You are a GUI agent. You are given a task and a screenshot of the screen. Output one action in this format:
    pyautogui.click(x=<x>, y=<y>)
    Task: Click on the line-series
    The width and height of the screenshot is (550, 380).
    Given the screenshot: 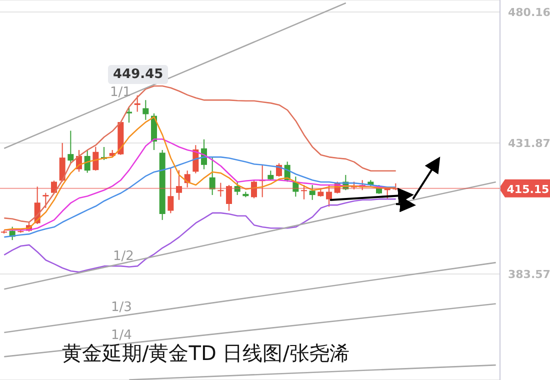 What is the action you would take?
    pyautogui.click(x=200, y=235)
    